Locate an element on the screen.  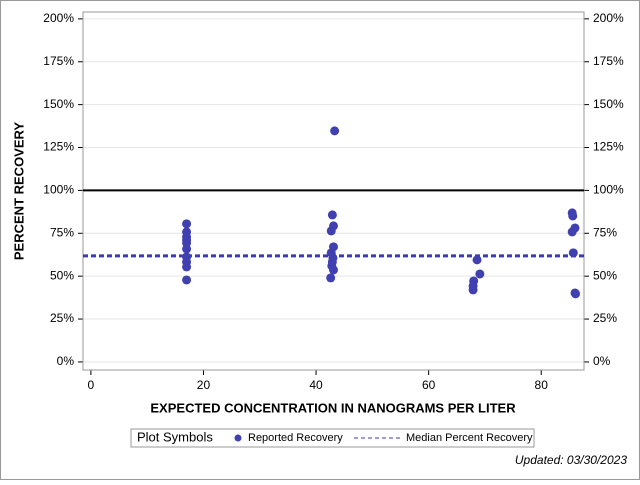
y2-tick-label: 25% is located at coordinates (605, 318).